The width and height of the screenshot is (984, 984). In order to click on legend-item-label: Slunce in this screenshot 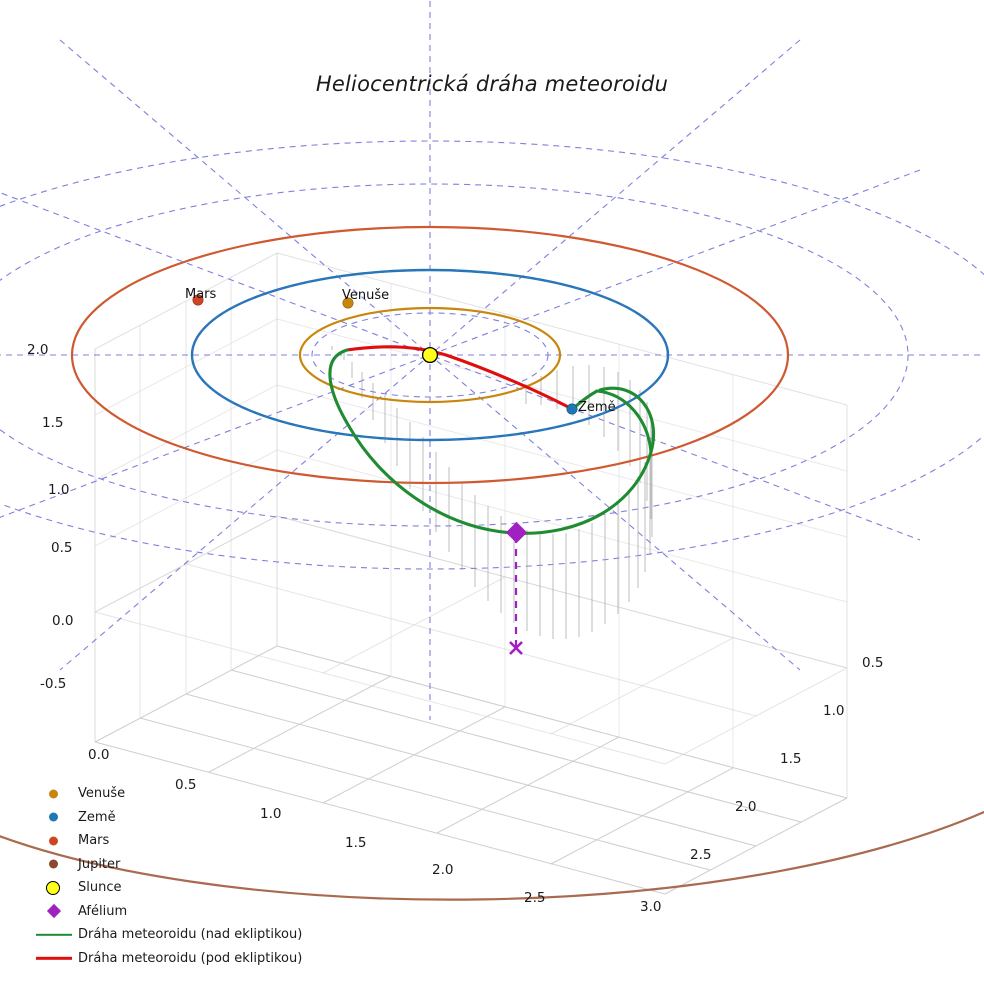, I will do `click(100, 888)`.